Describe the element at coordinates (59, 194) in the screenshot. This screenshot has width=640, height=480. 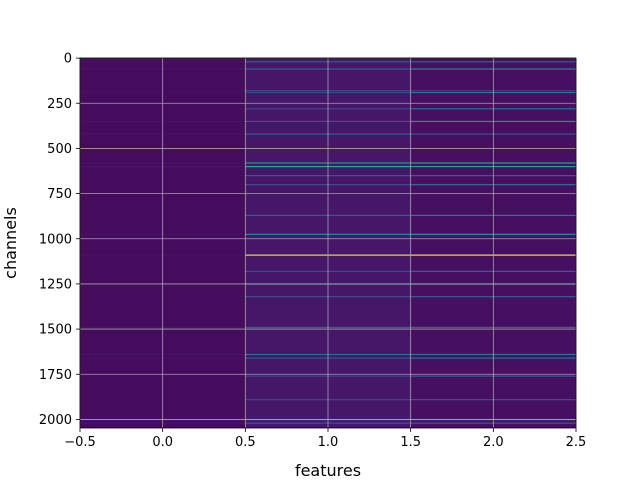
I see `y-tick-label: 750` at that location.